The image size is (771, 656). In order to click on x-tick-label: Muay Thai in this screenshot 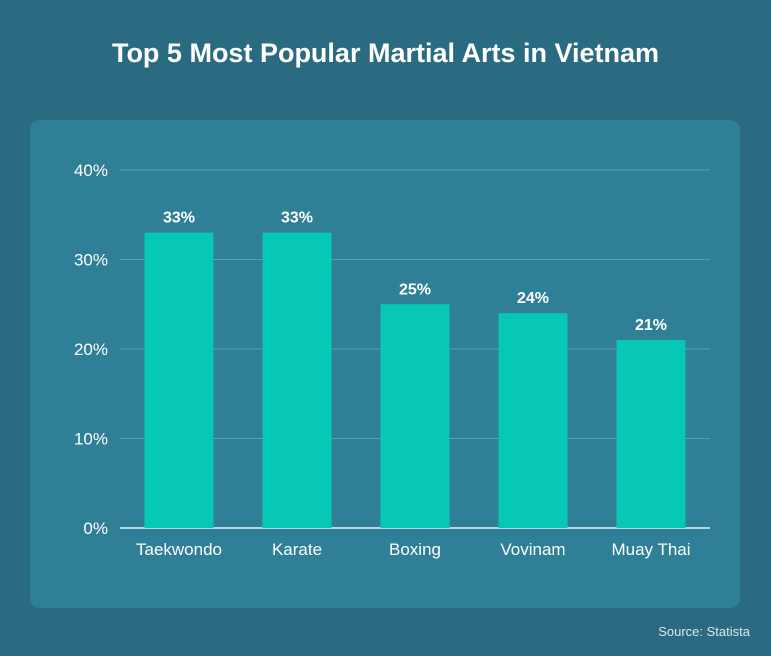, I will do `click(650, 549)`.